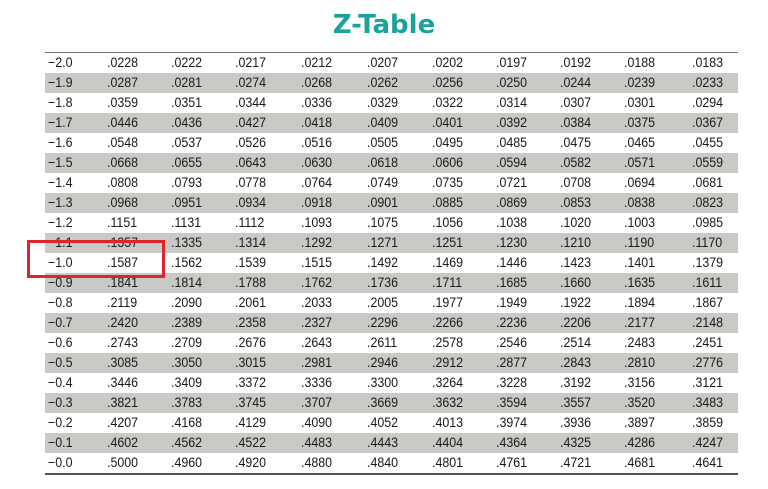 The image size is (768, 489). What do you see at coordinates (383, 242) in the screenshot?
I see `table-cell: .1271` at bounding box center [383, 242].